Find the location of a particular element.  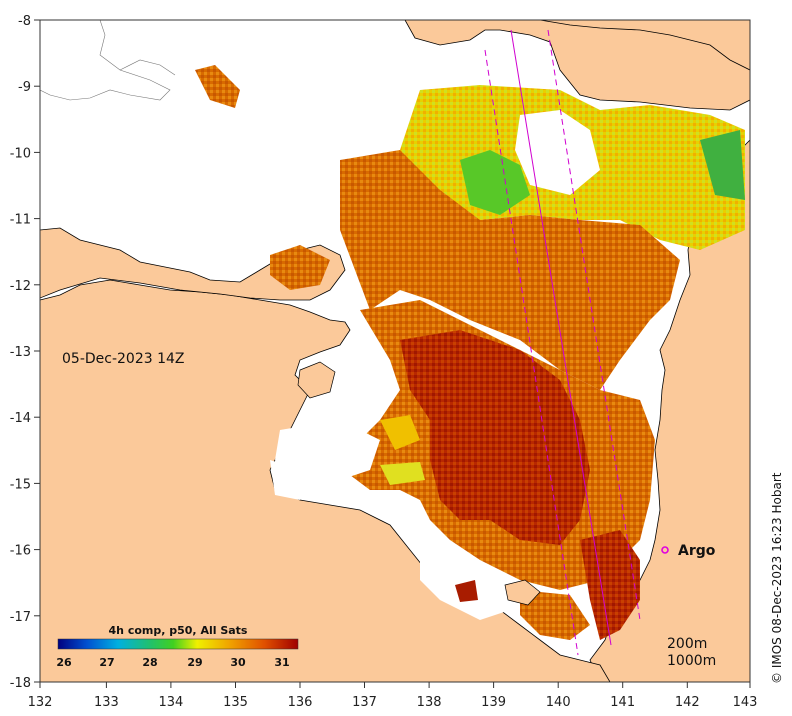

lon-tick-label: 135 is located at coordinates (235, 702).